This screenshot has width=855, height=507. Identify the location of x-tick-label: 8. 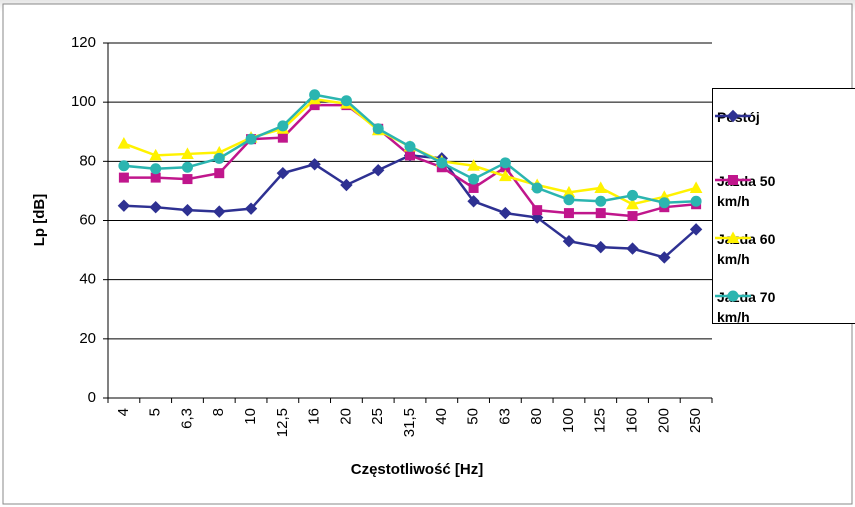
(218, 412).